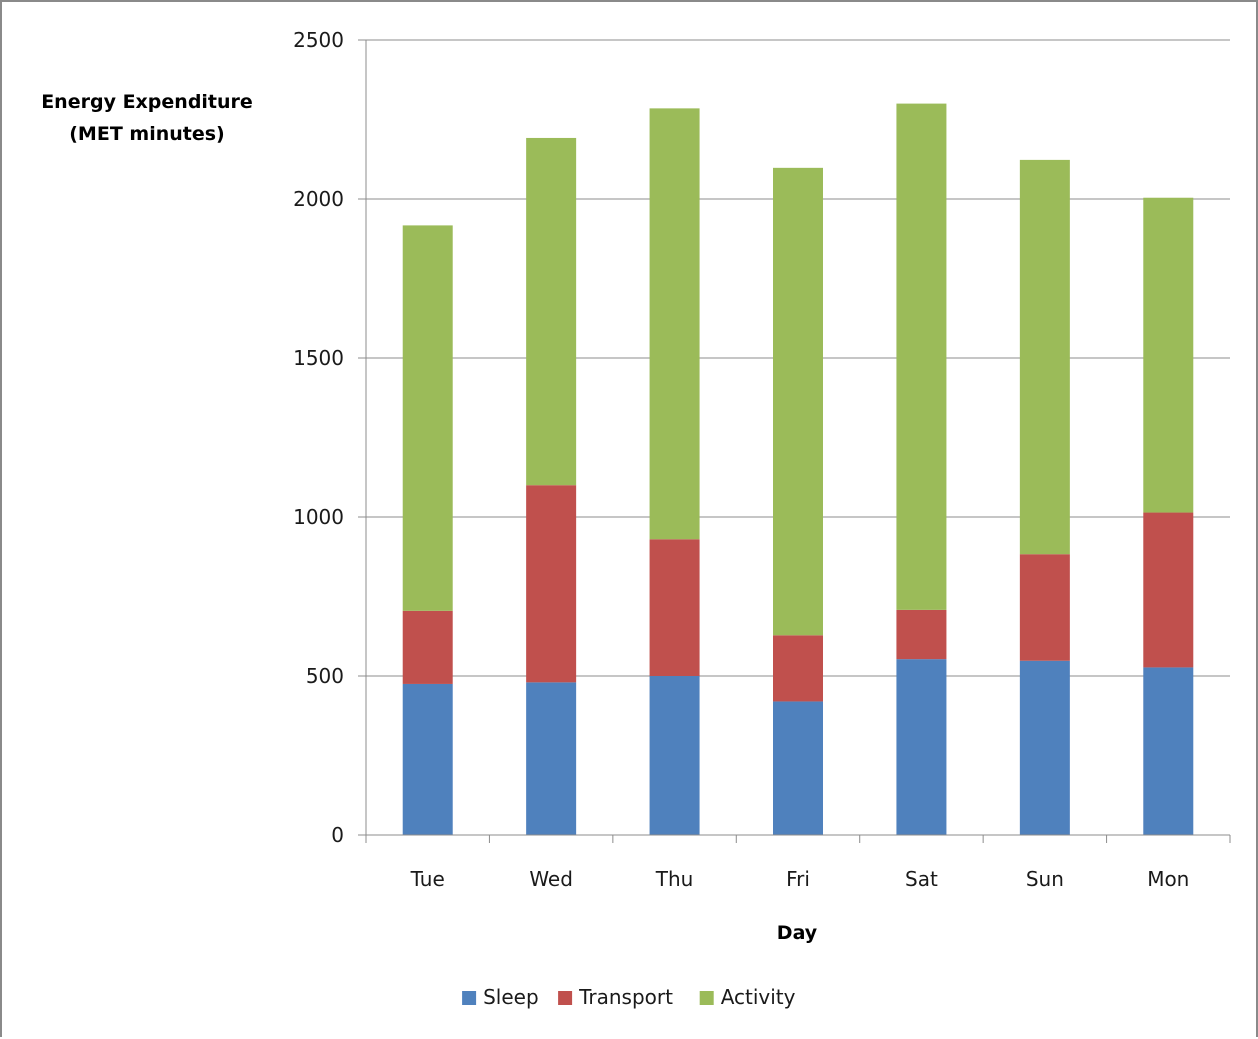  What do you see at coordinates (1168, 879) in the screenshot?
I see `x-tick-label-mon: Mon` at bounding box center [1168, 879].